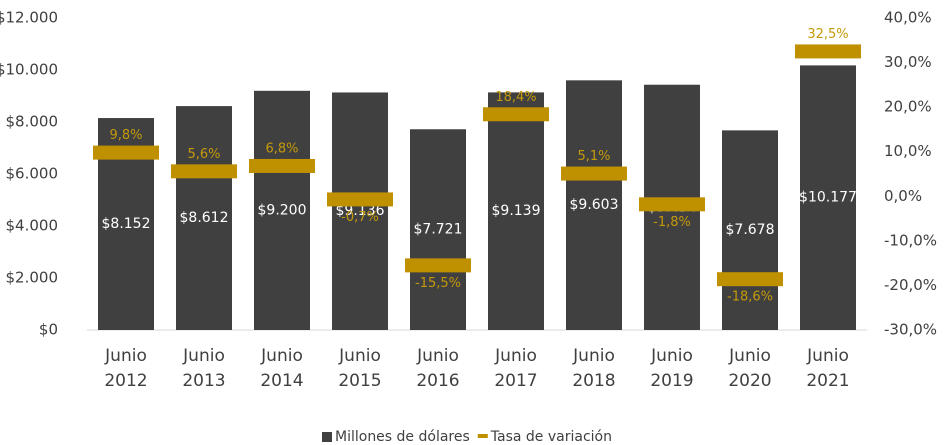 The width and height of the screenshot is (947, 445). What do you see at coordinates (908, 151) in the screenshot?
I see `y2-tick-label: 10,0%` at bounding box center [908, 151].